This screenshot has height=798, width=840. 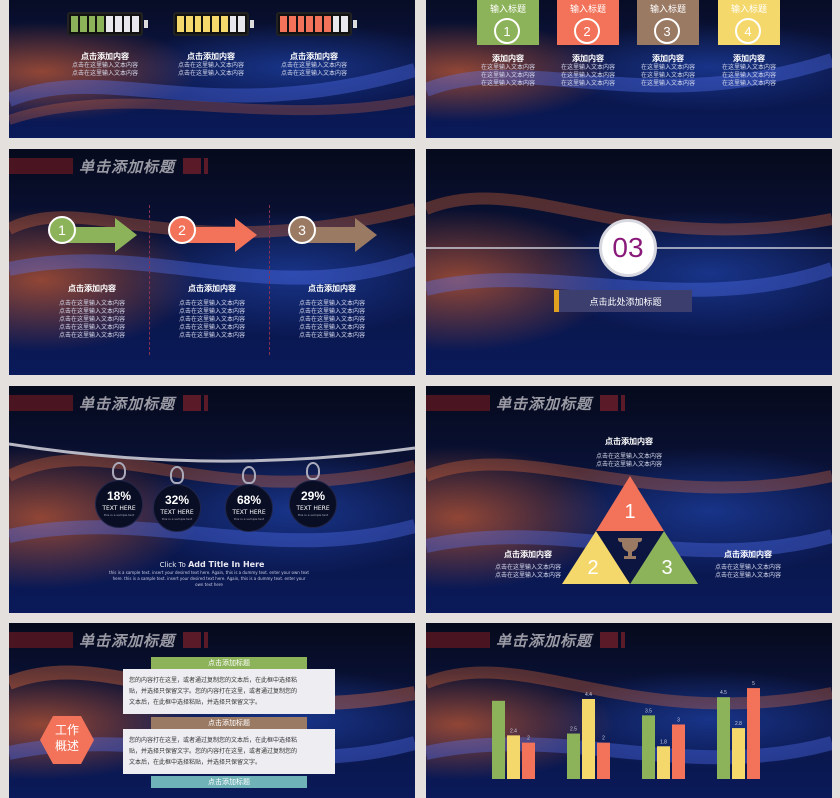 I want to click on tag-hook, so click(x=119, y=471).